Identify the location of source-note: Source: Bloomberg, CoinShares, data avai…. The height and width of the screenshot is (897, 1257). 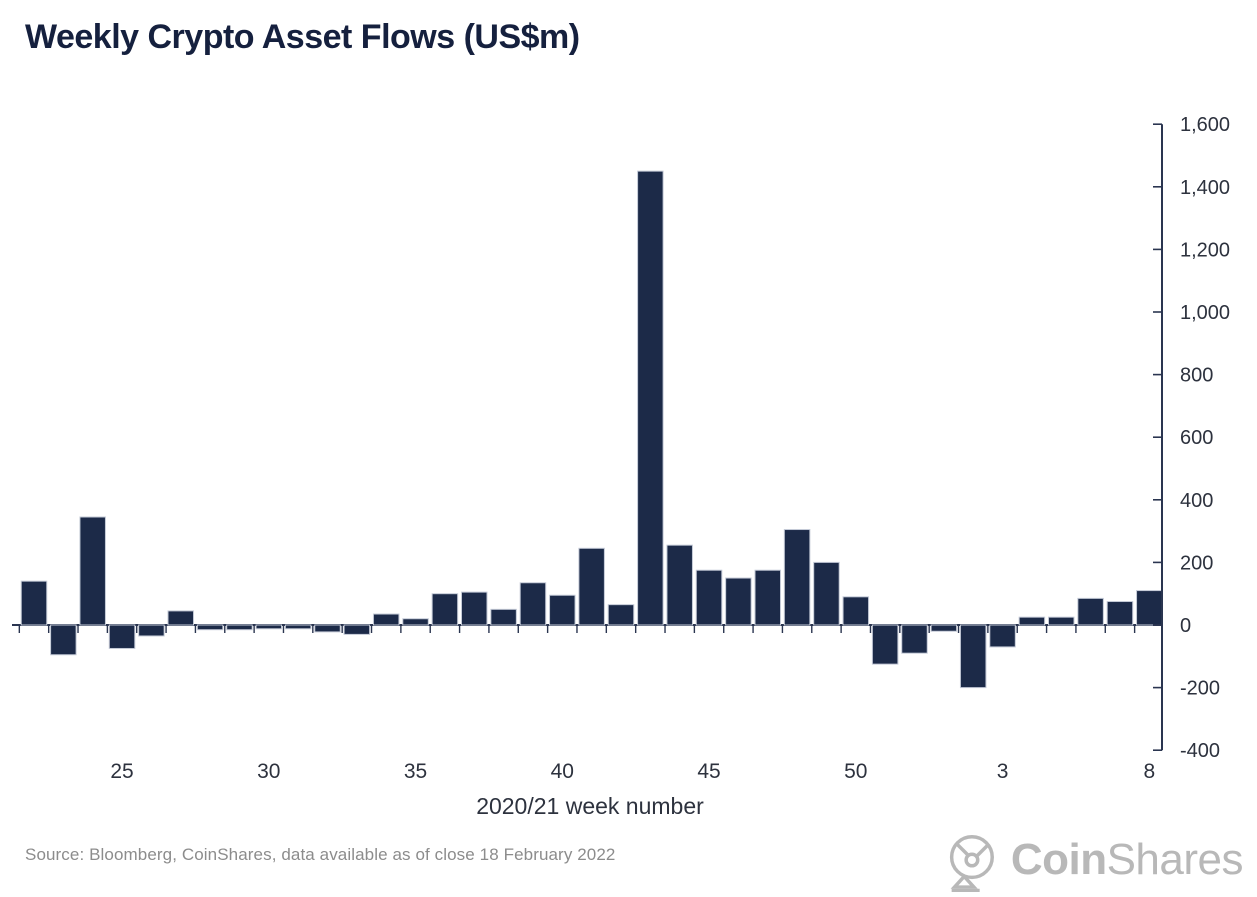
(320, 854).